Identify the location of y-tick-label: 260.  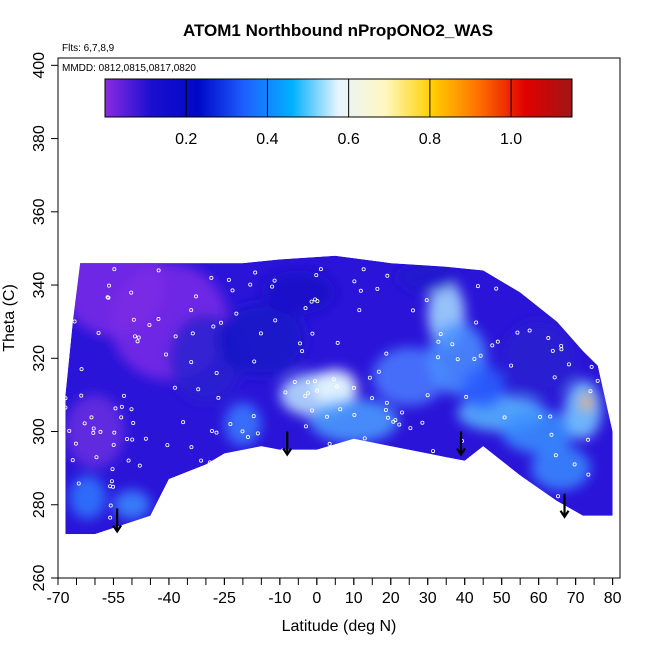
(39, 578).